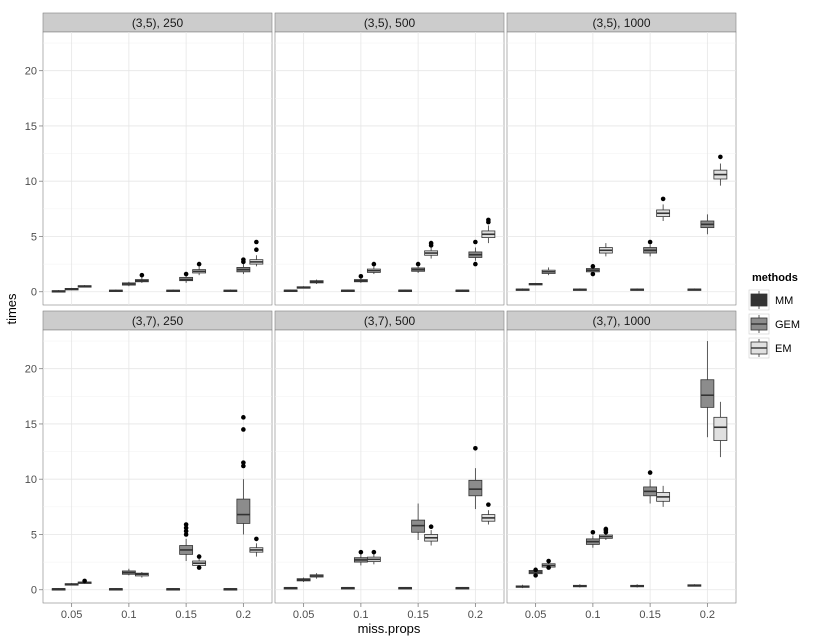  I want to click on panel: (3,5), 1000, so click(621, 159).